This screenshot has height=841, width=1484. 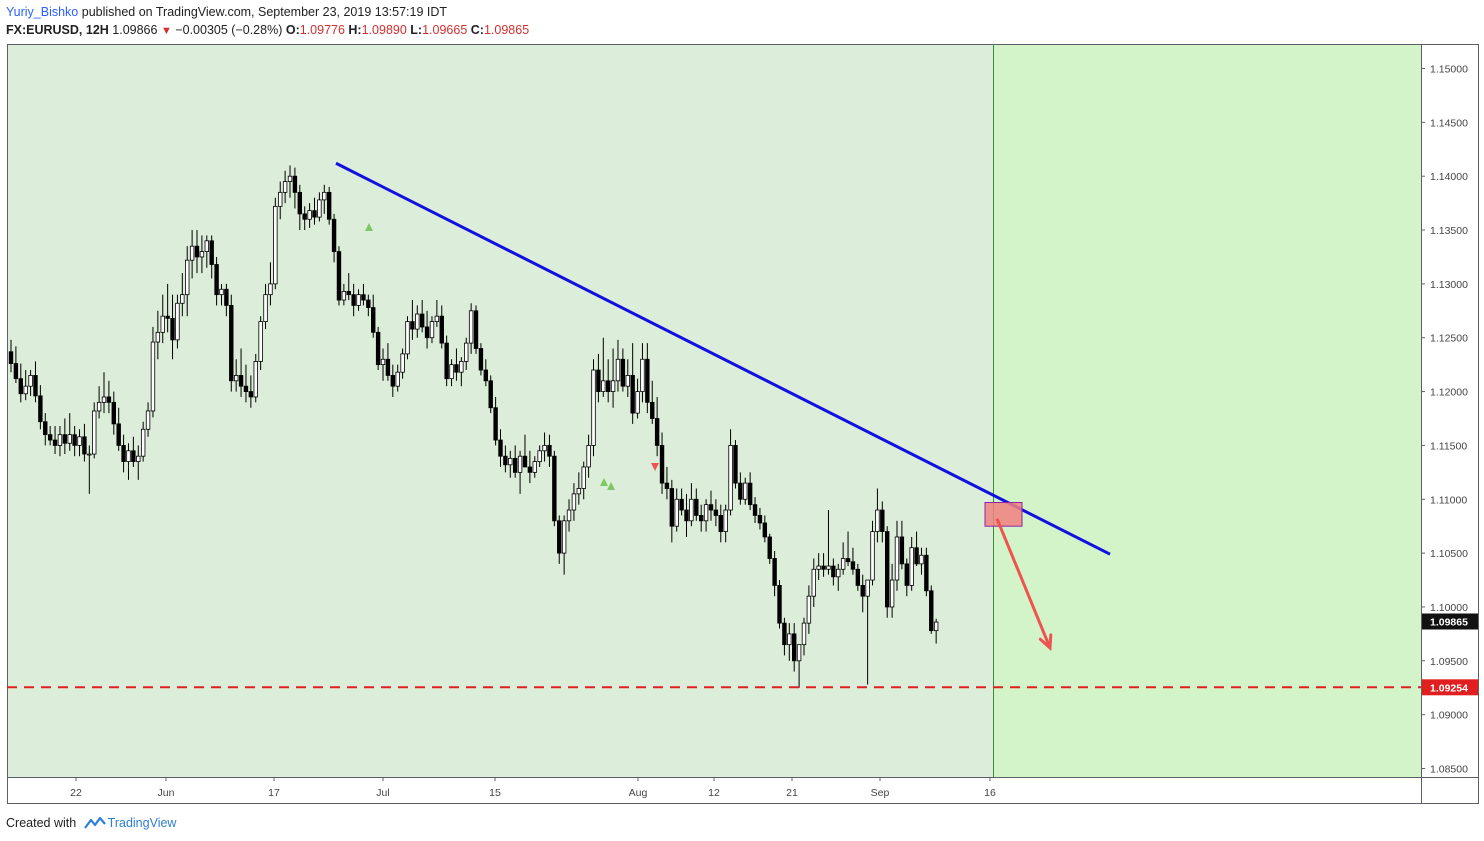 I want to click on author-link: Yuriy_Bishko, so click(x=42, y=12).